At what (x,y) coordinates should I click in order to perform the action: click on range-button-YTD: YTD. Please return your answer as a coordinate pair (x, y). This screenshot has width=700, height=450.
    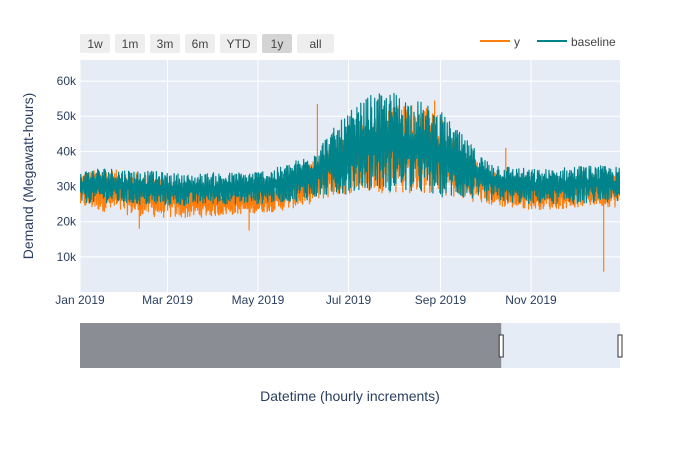
    Looking at the image, I should click on (238, 43).